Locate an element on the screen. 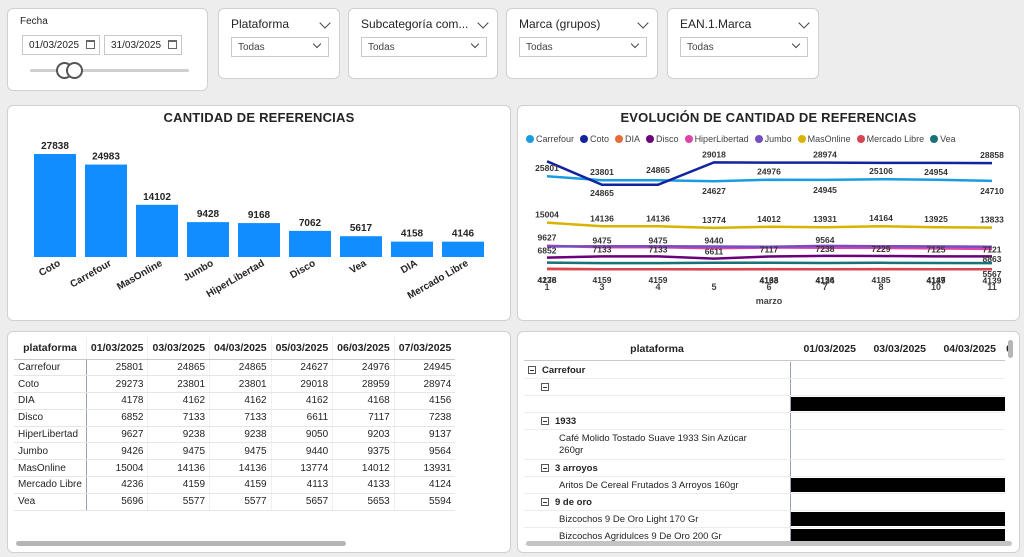 This screenshot has width=1024, height=557. marca-slicer: Marca (grupos) Todas is located at coordinates (582, 43).